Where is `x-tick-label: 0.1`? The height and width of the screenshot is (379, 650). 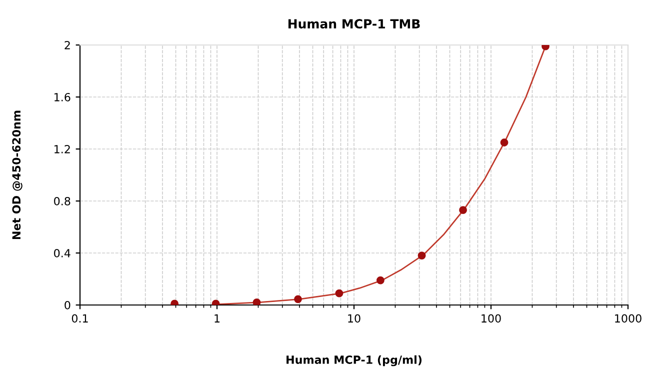
x-tick-label: 0.1 is located at coordinates (80, 318).